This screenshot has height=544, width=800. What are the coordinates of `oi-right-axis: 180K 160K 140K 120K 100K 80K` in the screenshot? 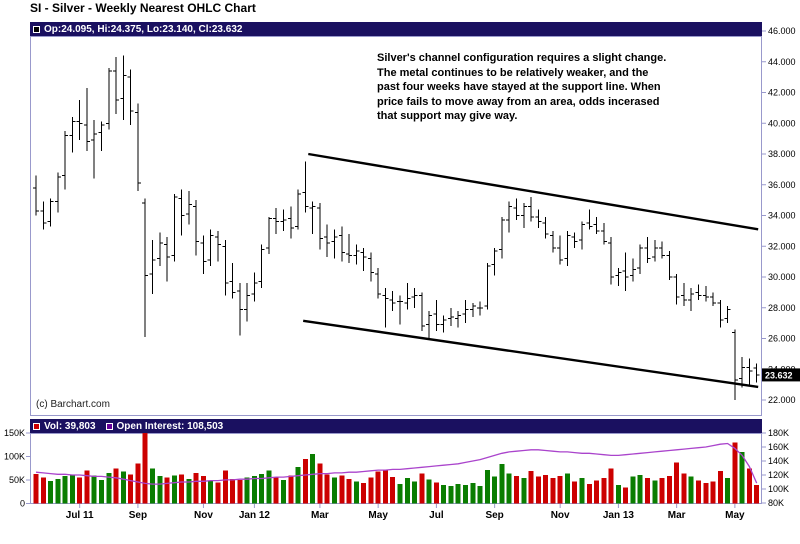 It's located at (775, 468).